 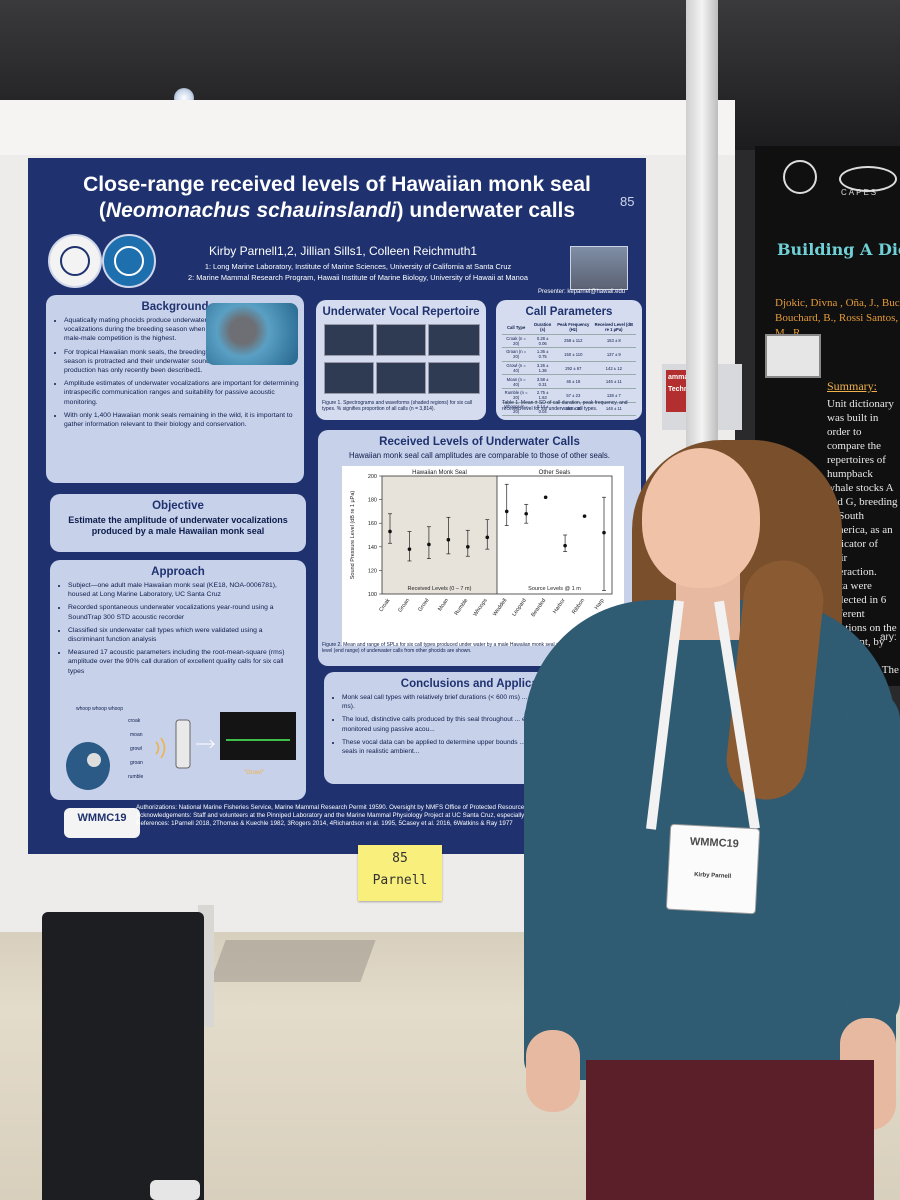 What do you see at coordinates (555, 473) in the screenshot?
I see `panel-title: Other Seals` at bounding box center [555, 473].